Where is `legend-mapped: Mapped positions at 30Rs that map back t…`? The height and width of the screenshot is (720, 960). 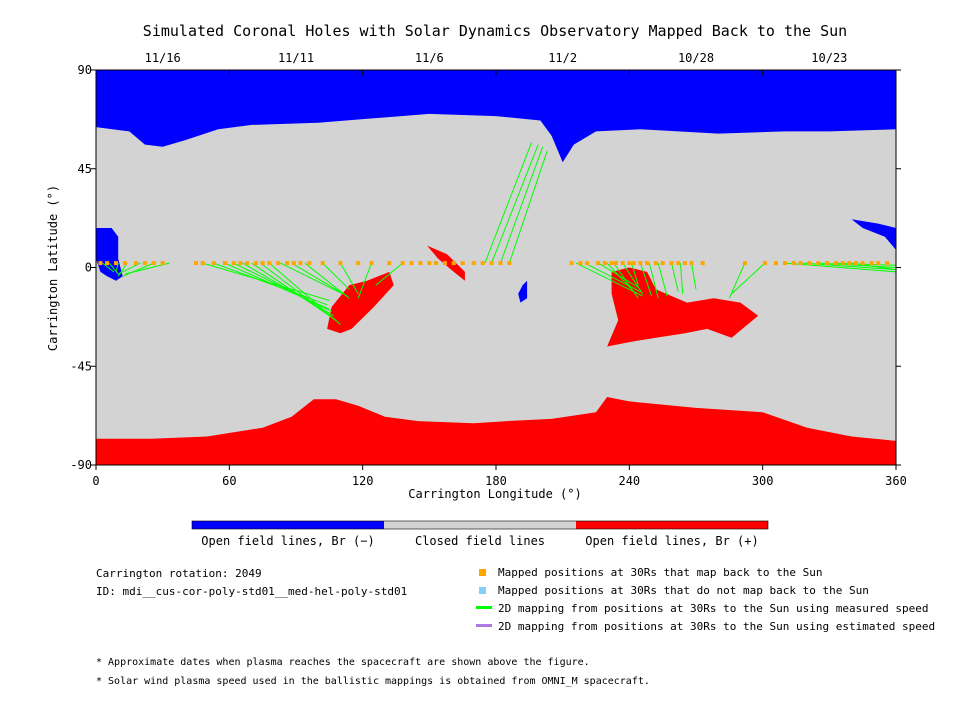 legend-mapped: Mapped positions at 30Rs that map back t… is located at coordinates (660, 572).